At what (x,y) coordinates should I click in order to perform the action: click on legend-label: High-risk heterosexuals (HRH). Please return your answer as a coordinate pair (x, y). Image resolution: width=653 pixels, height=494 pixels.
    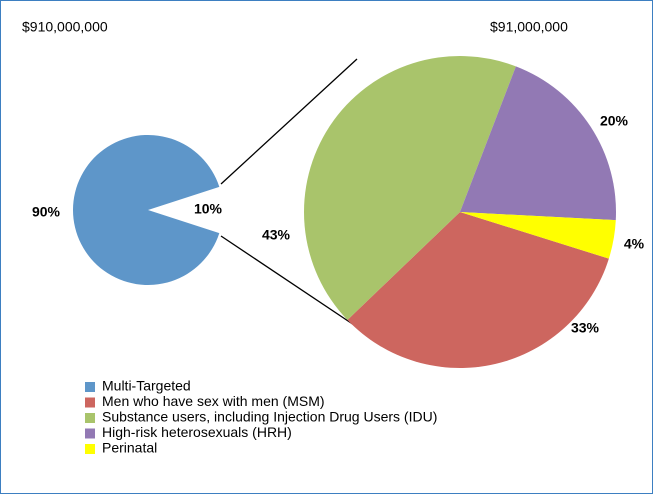
    Looking at the image, I should click on (197, 432).